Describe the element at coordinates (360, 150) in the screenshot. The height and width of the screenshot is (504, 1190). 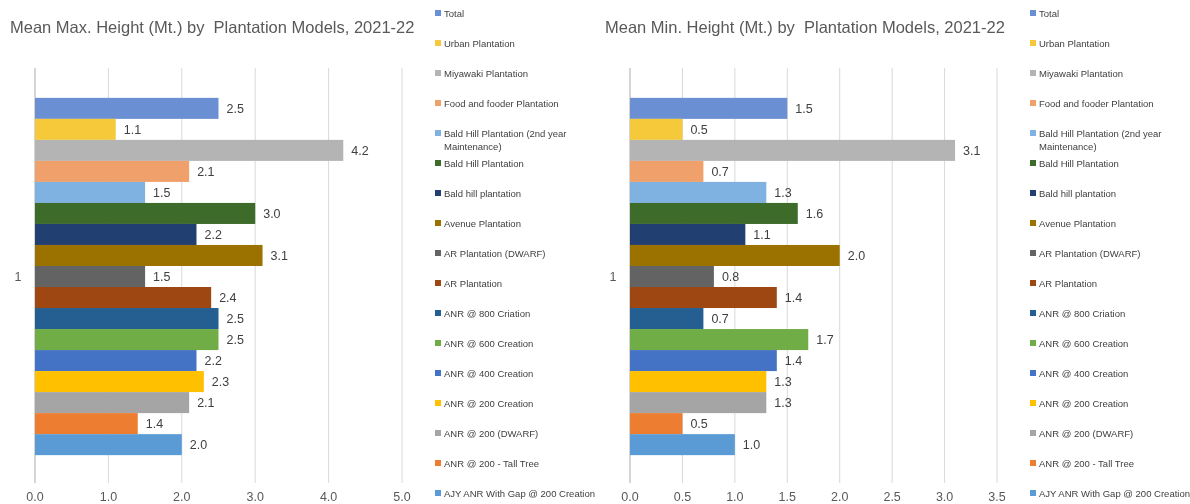
I see `data-label: 4.2` at that location.